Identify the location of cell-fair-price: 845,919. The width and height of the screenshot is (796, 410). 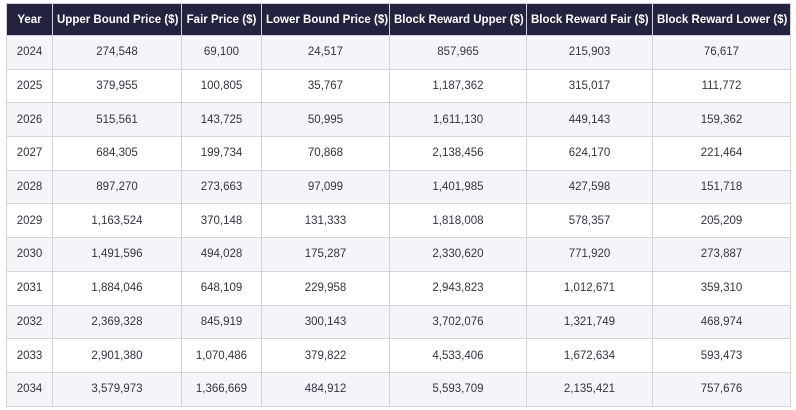
(221, 322).